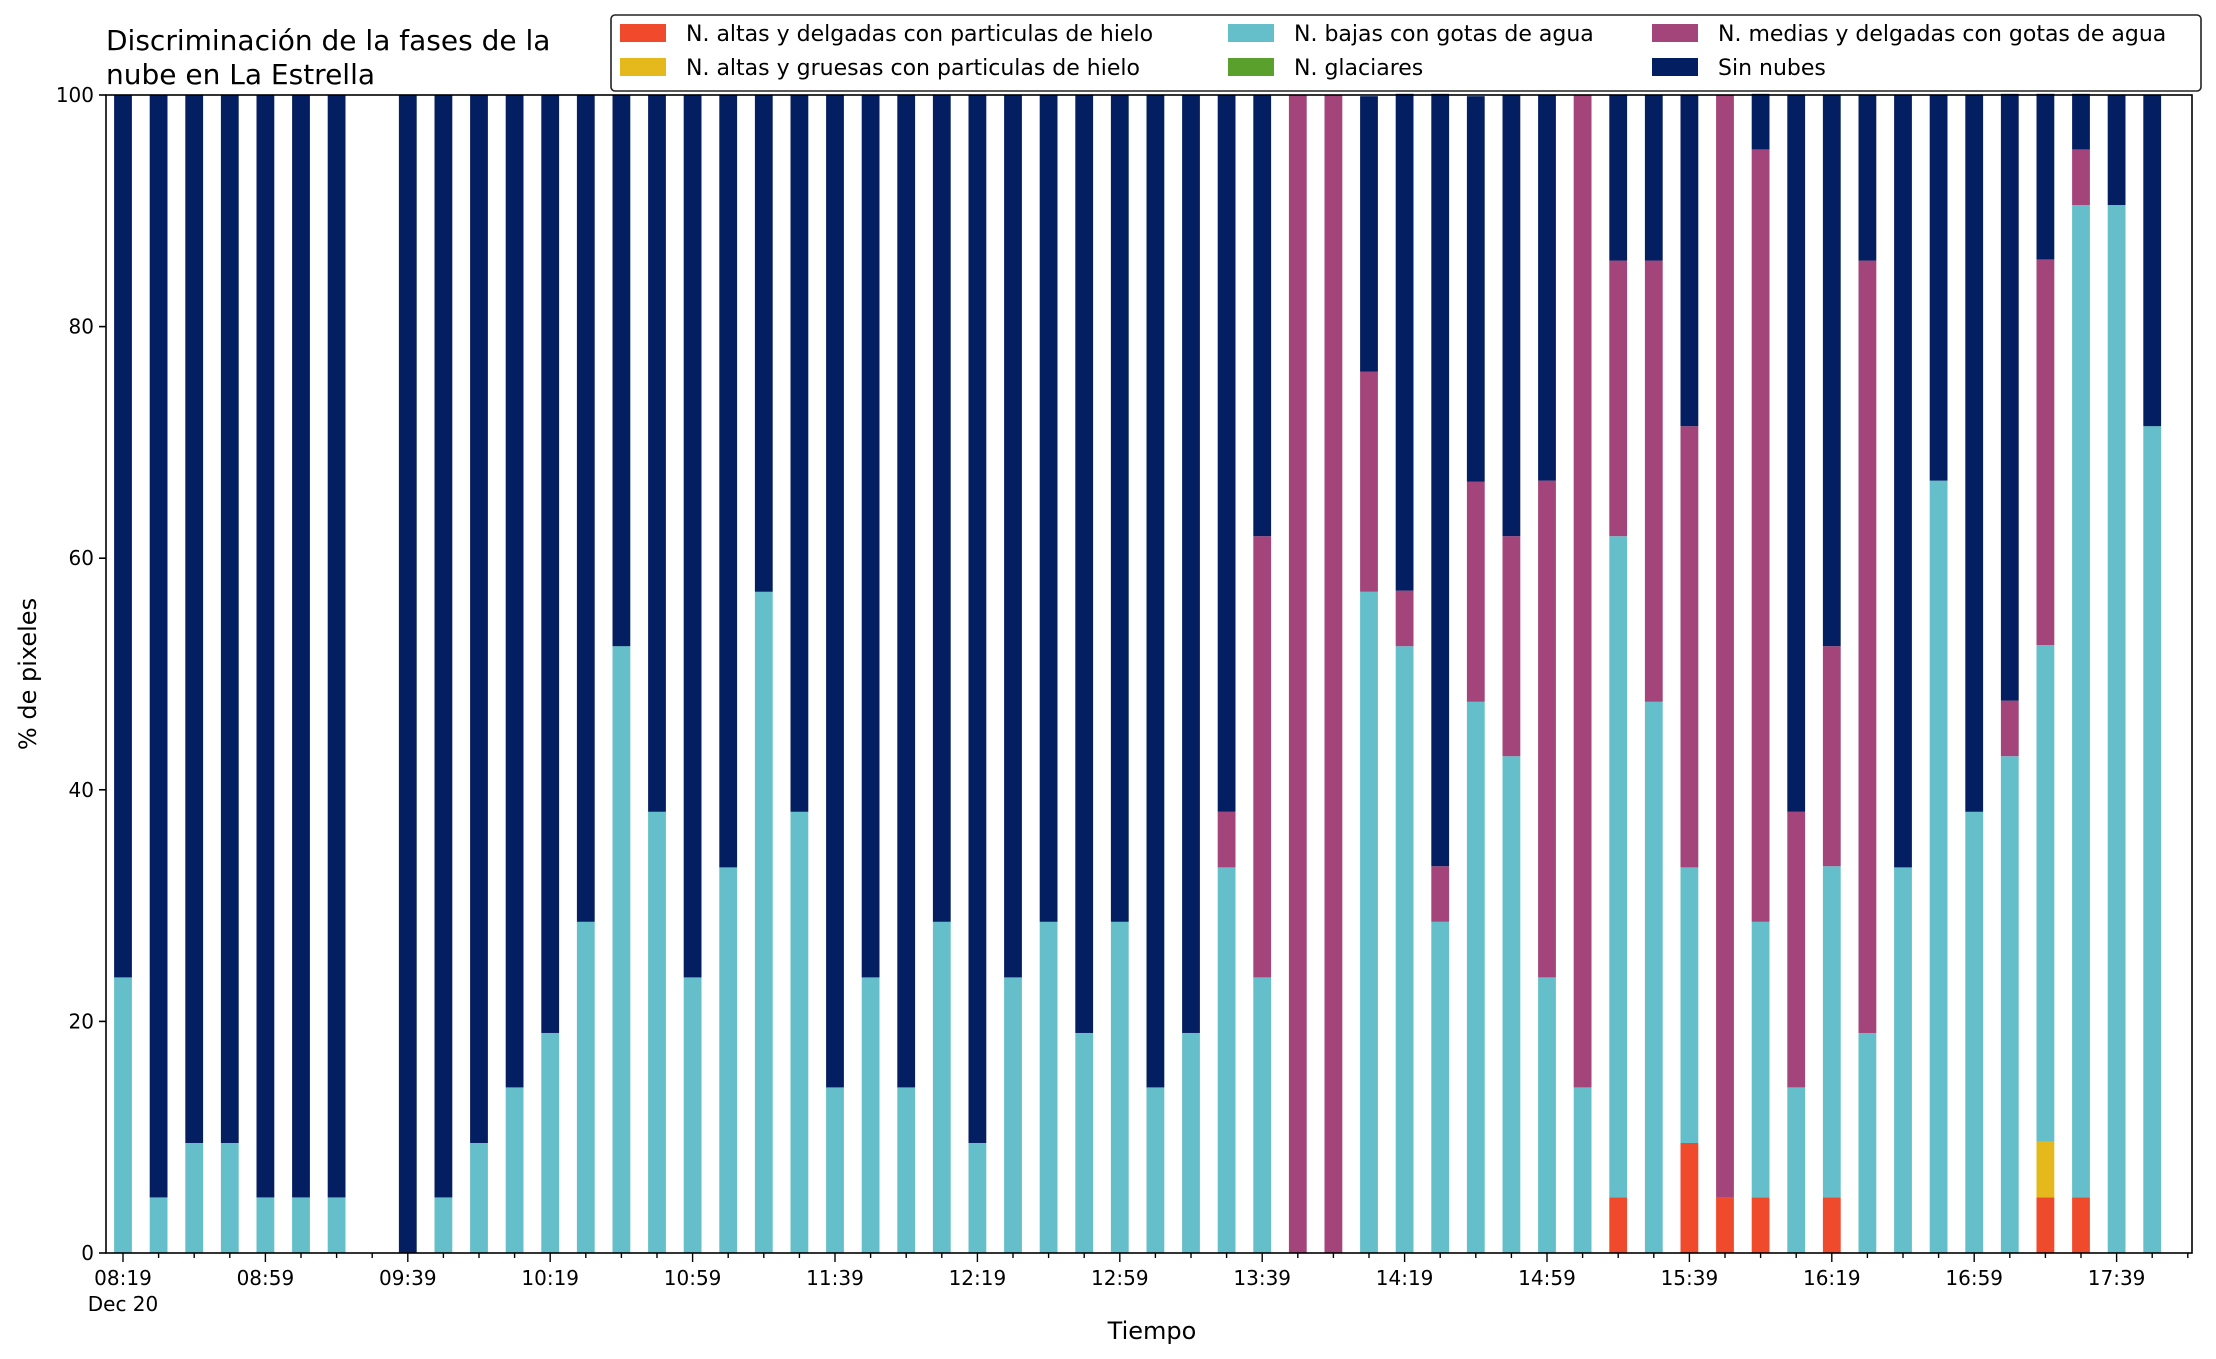 This screenshot has width=2216, height=1359. I want to click on bar-segment-11:39-s5, so click(835, 591).